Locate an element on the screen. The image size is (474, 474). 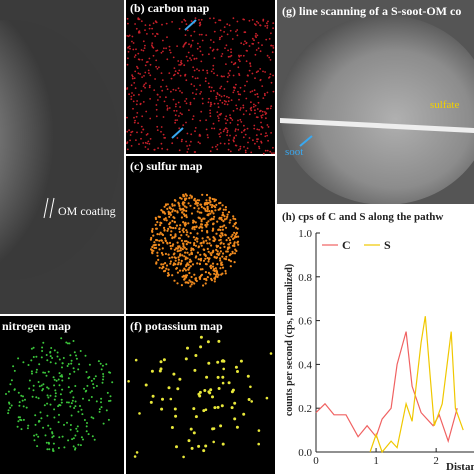
x-tick-label: 0 is located at coordinates (316, 461).